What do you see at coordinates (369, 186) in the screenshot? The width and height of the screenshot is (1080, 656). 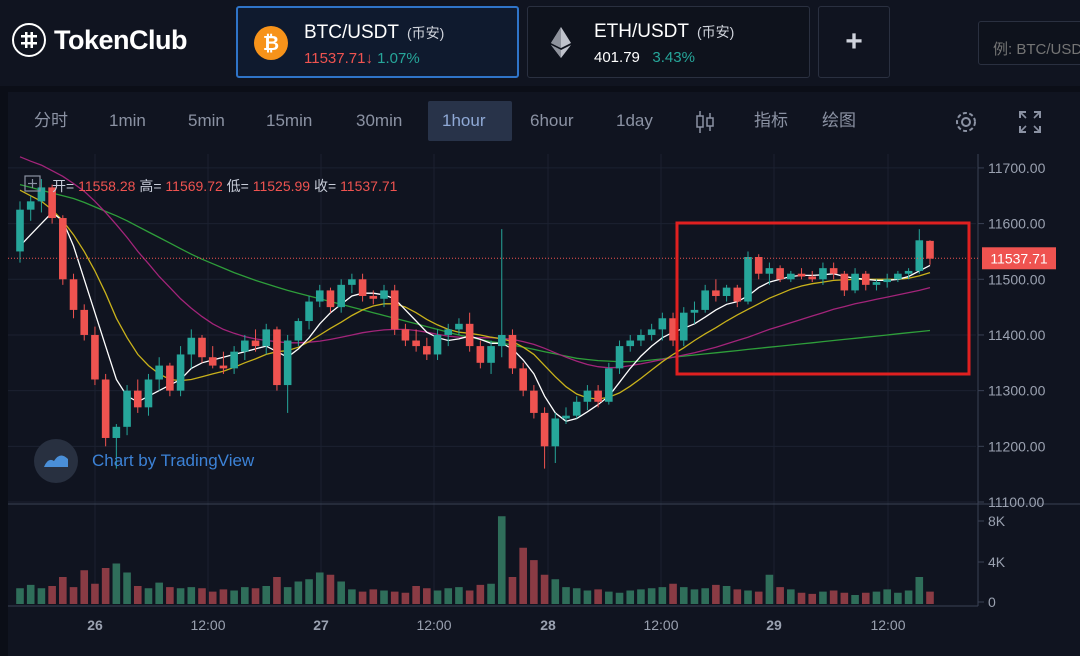 I see `ohlc-close: 11537.71` at bounding box center [369, 186].